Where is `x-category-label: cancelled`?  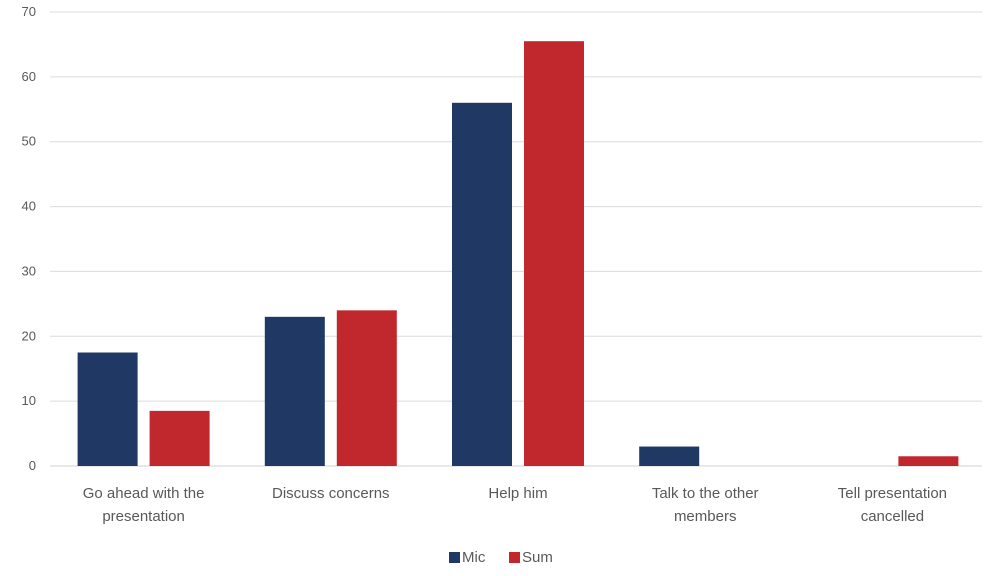 x-category-label: cancelled is located at coordinates (892, 516).